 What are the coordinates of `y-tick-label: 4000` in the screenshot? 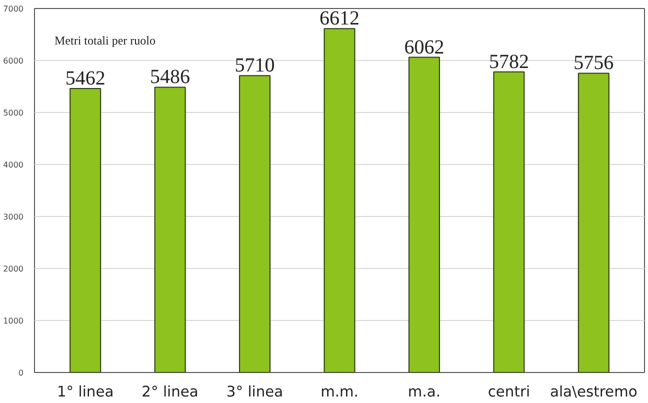 It's located at (13, 165).